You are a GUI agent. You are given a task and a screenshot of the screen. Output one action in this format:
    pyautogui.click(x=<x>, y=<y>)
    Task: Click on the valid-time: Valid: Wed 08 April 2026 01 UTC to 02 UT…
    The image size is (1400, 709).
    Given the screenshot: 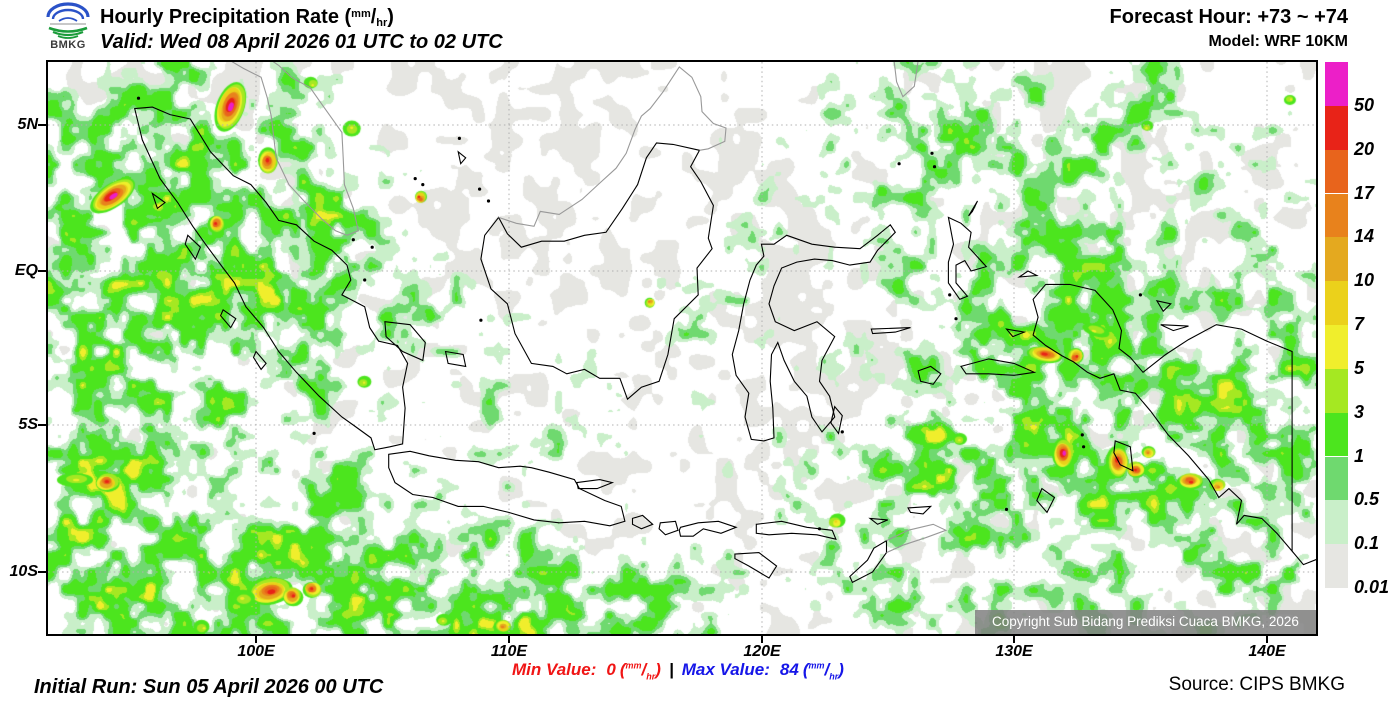 What is the action you would take?
    pyautogui.click(x=301, y=42)
    